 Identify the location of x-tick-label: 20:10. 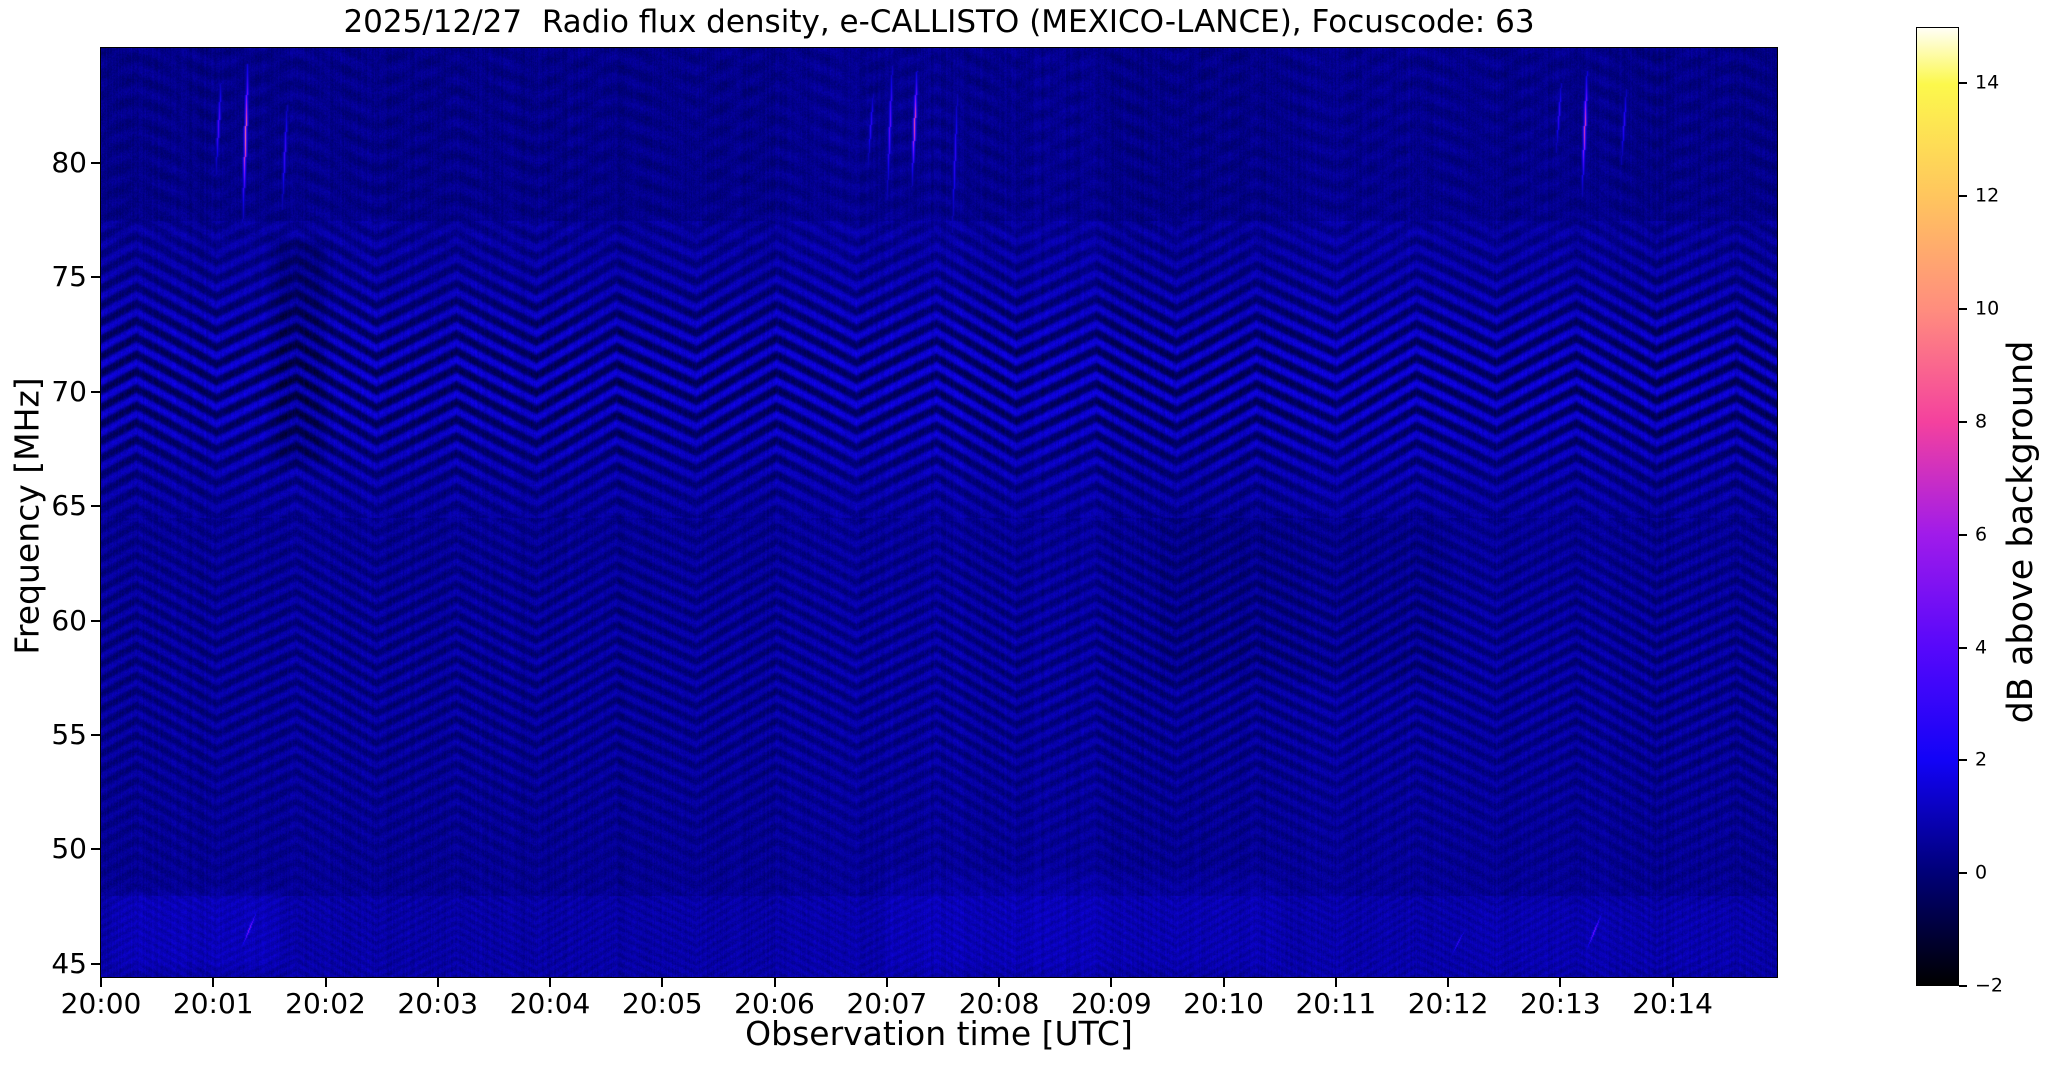
(1223, 1003).